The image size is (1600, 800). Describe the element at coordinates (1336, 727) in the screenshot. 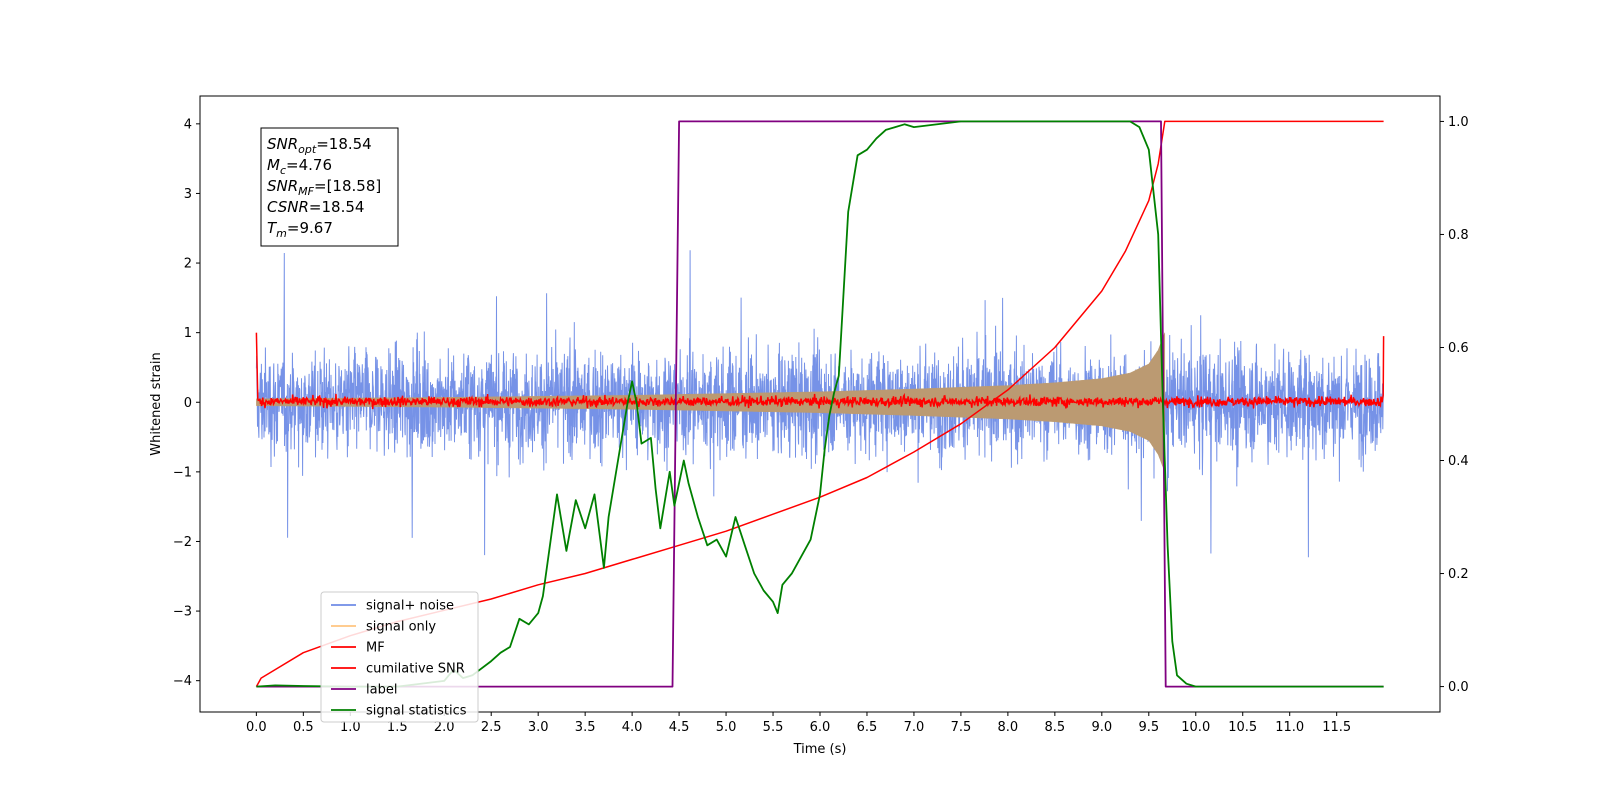

I see `x-tick-label: 11.5` at that location.